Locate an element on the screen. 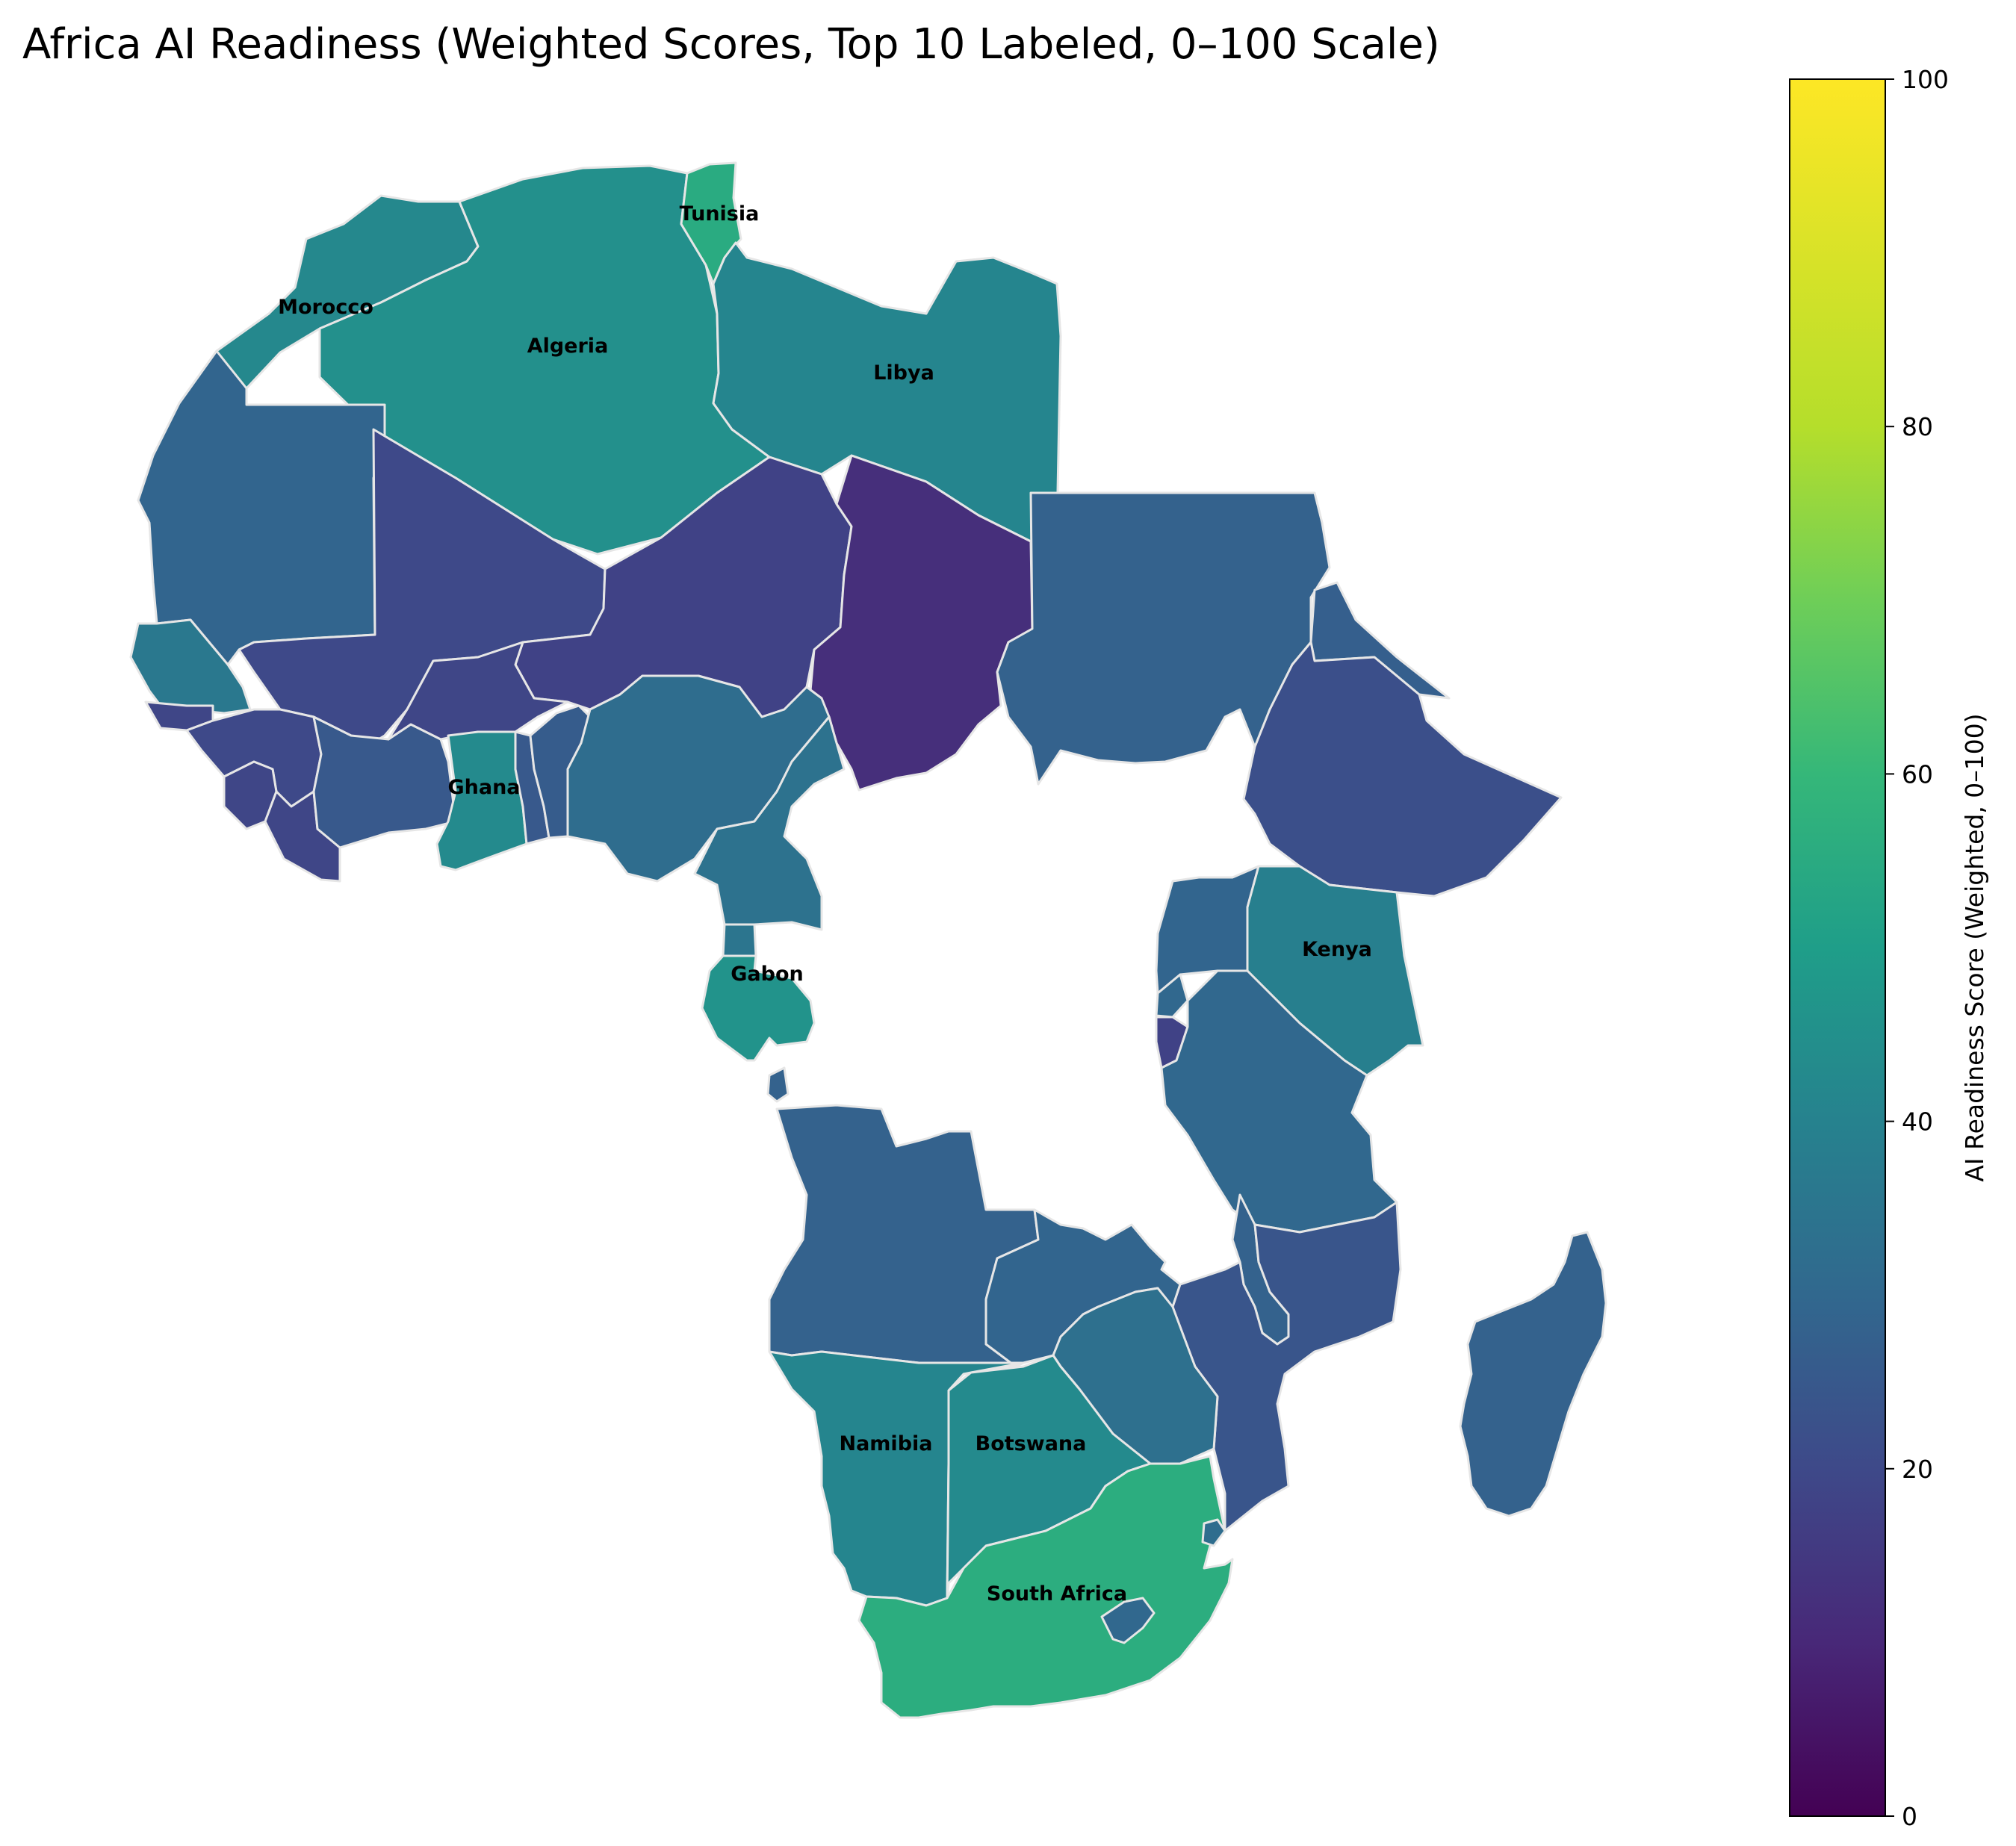 Image resolution: width=2016 pixels, height=1846 pixels. label-algeria: Algeria is located at coordinates (568, 346).